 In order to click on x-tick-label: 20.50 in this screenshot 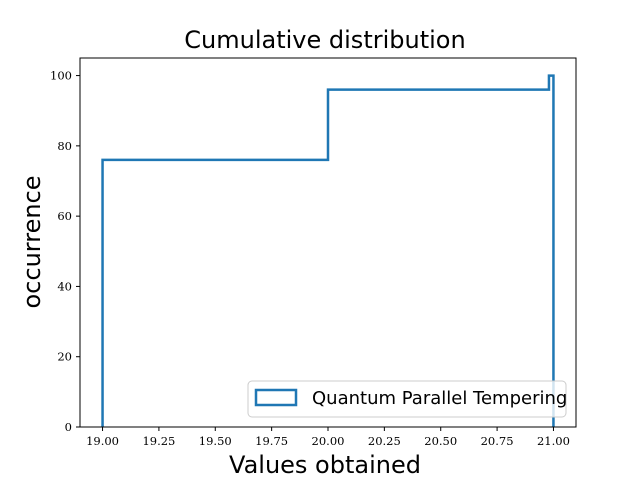, I will do `click(440, 441)`.